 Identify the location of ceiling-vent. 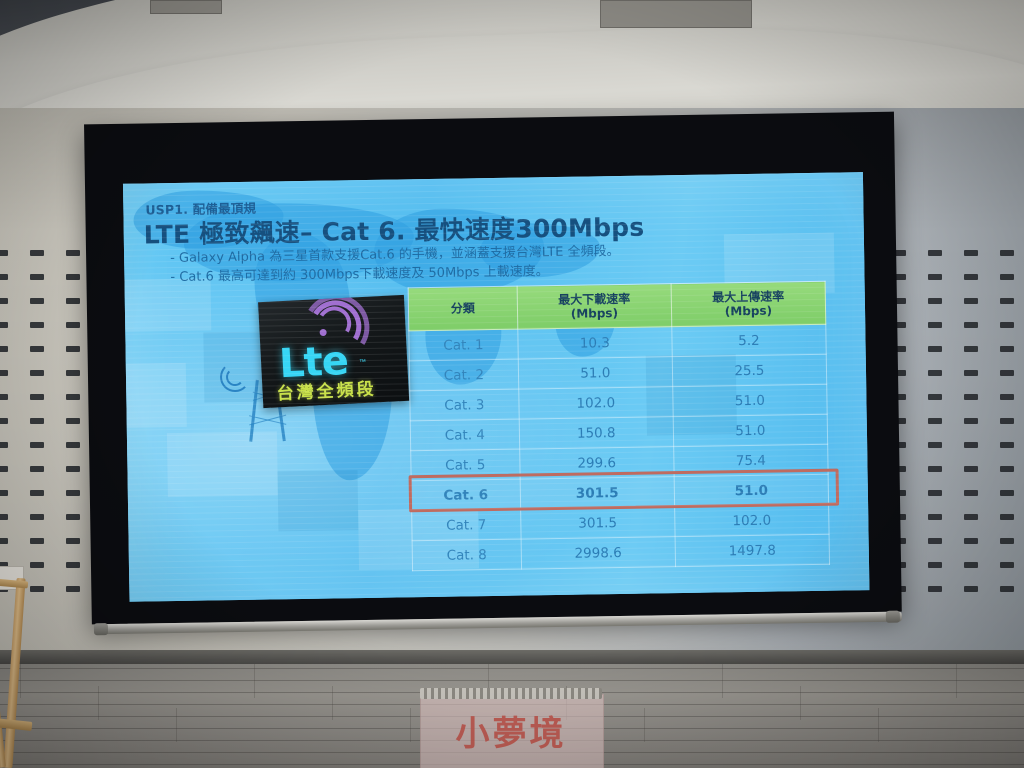
(676, 14).